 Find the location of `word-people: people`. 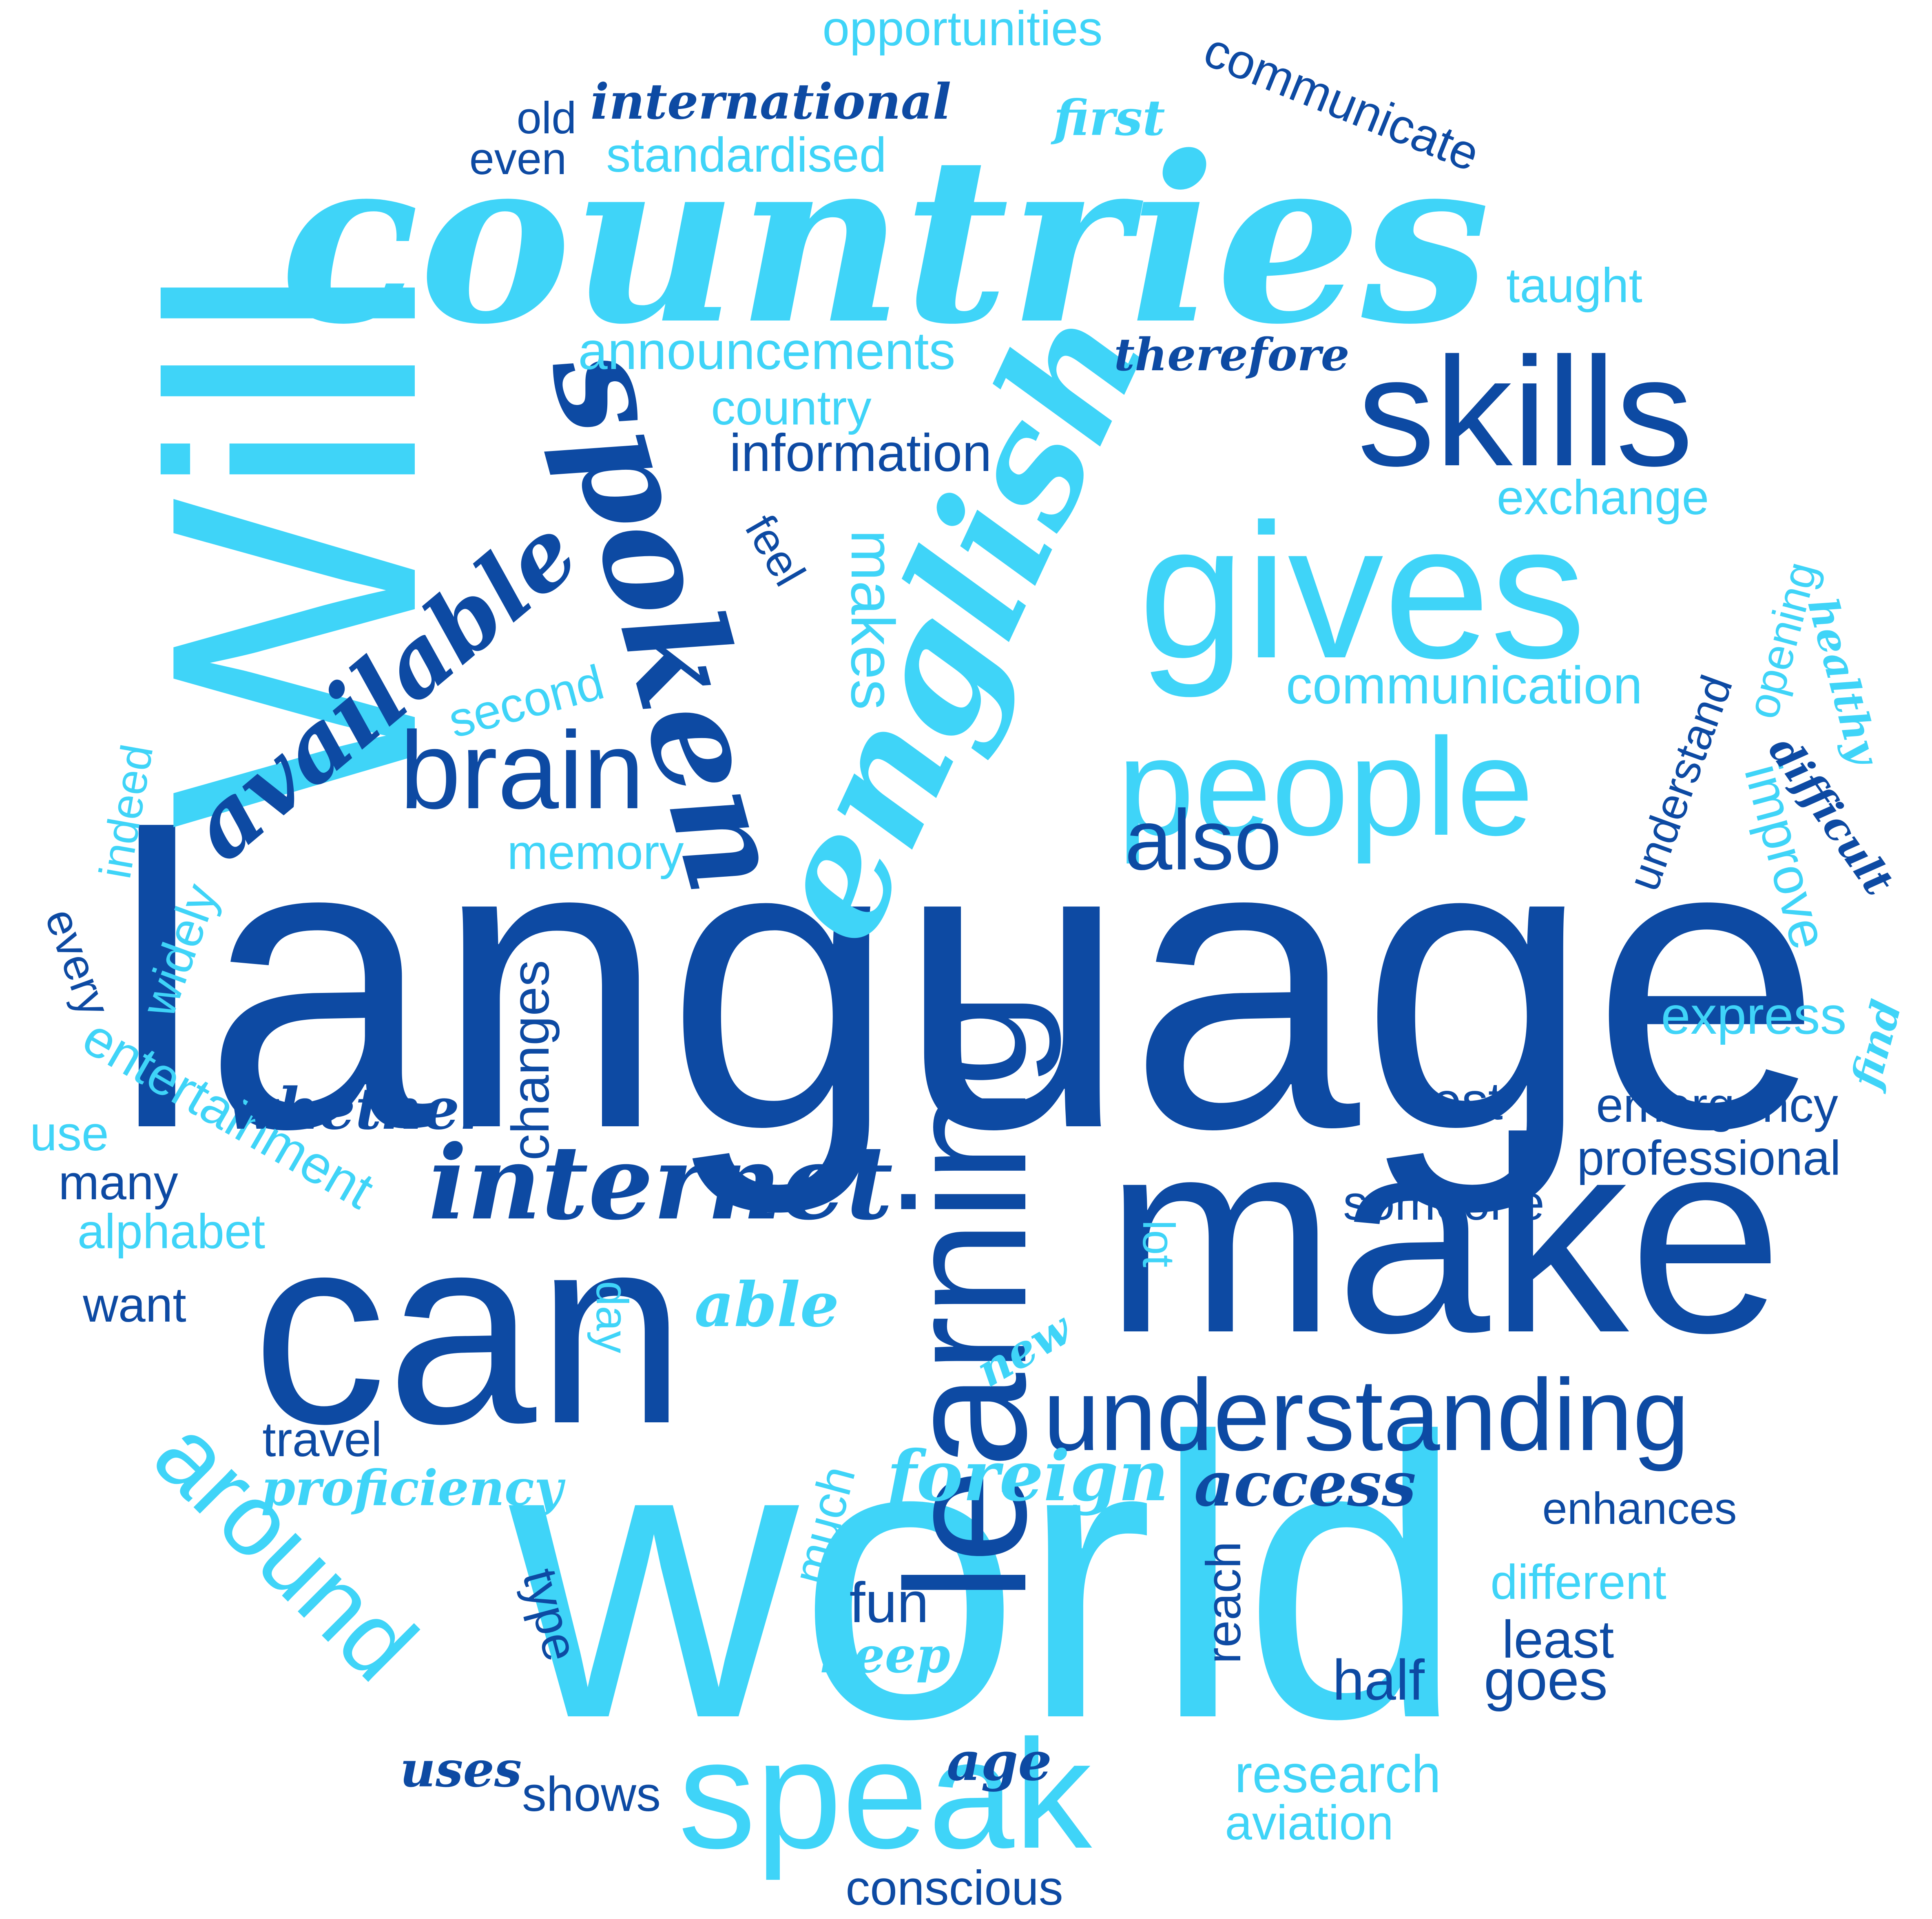

word-people: people is located at coordinates (1325, 787).